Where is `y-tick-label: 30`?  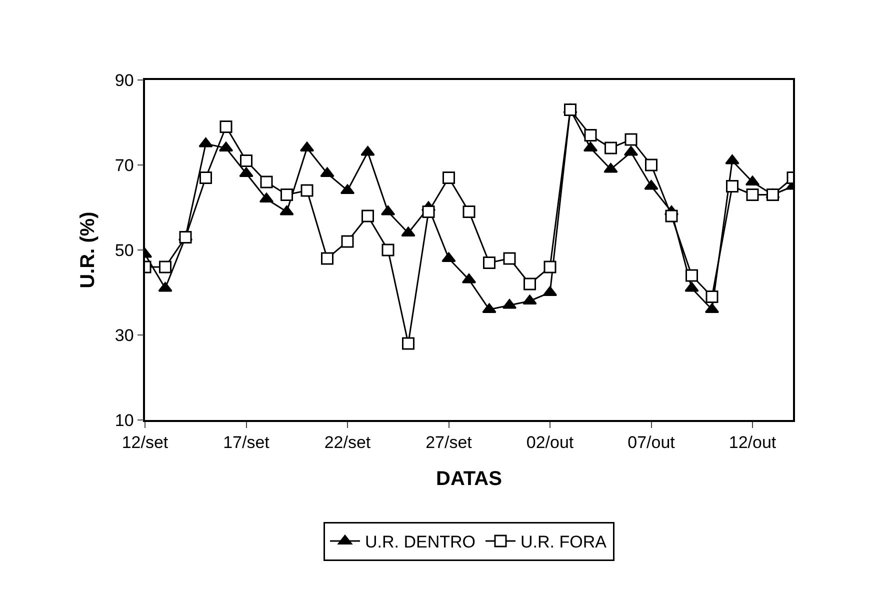 y-tick-label: 30 is located at coordinates (124, 335).